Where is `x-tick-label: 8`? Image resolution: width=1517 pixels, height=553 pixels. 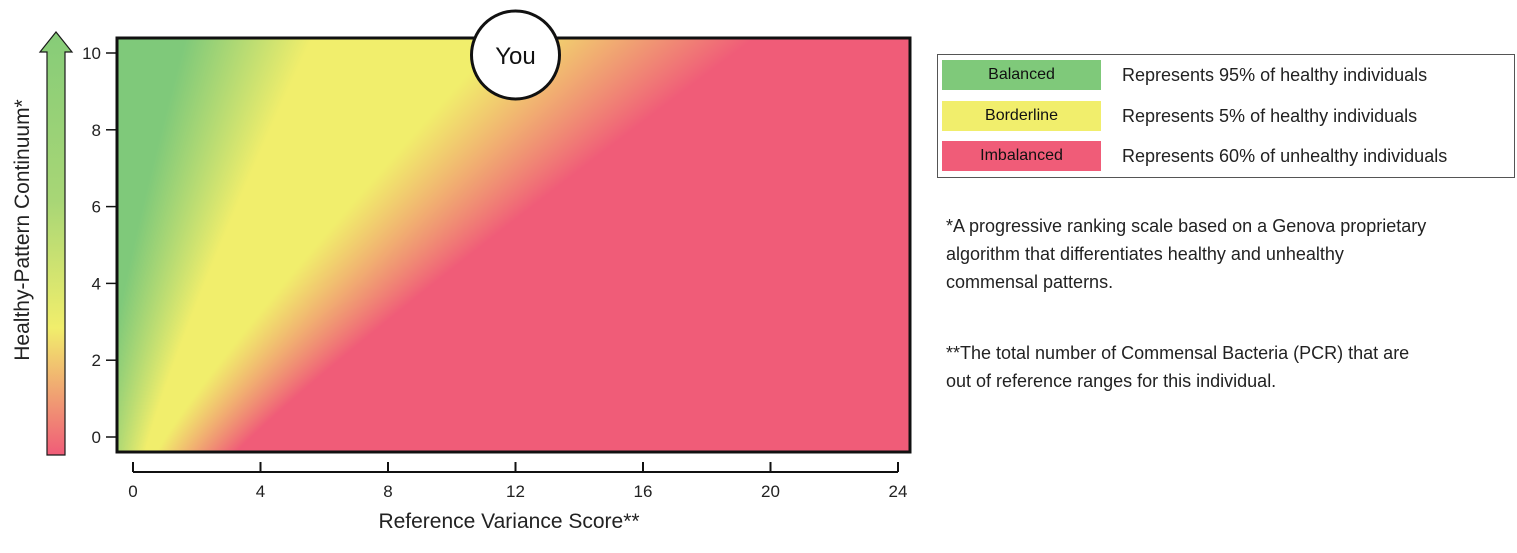 x-tick-label: 8 is located at coordinates (387, 491).